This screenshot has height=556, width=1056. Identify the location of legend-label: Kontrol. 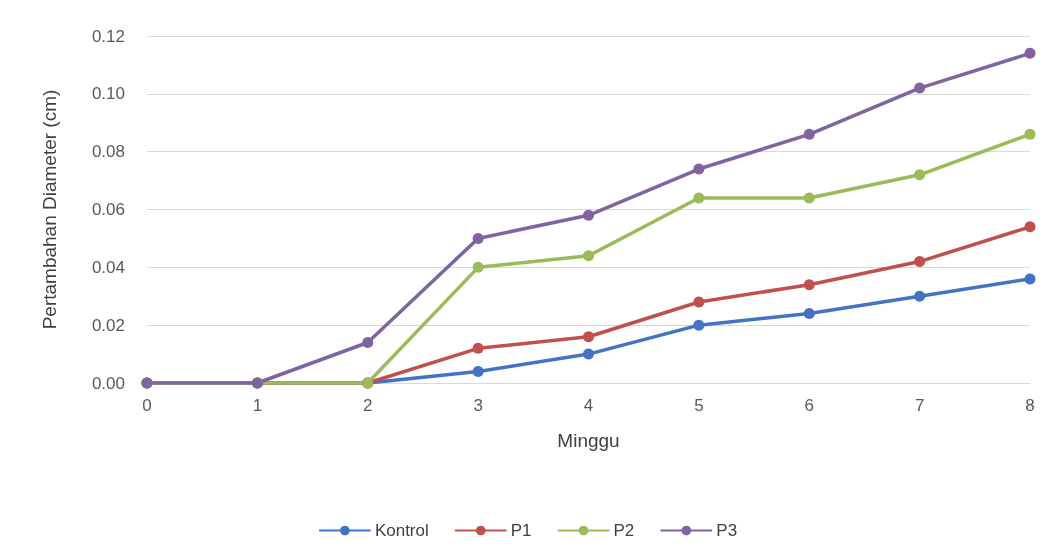
(401, 530).